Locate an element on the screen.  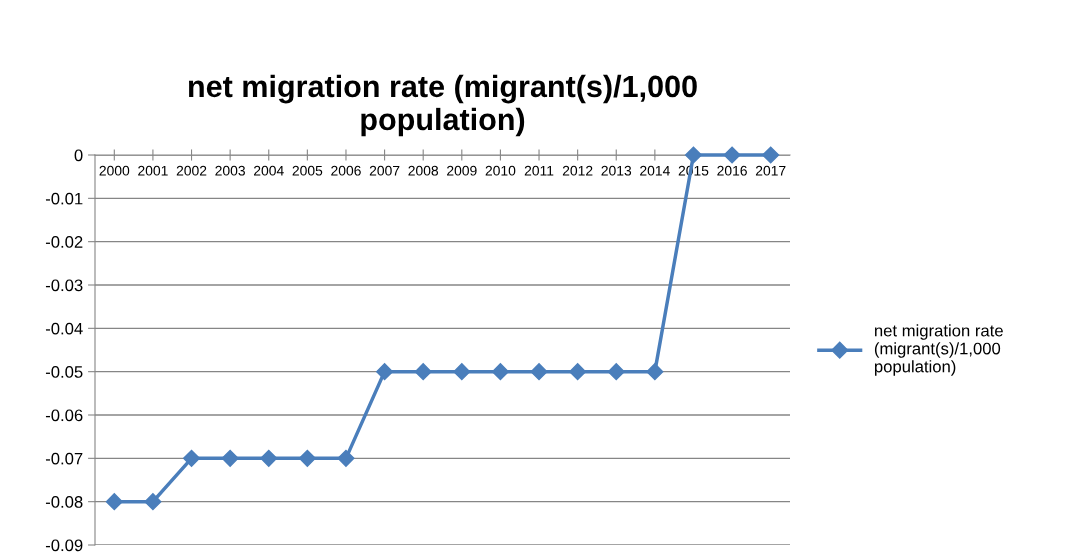
x-tick-label: 2004 is located at coordinates (269, 170).